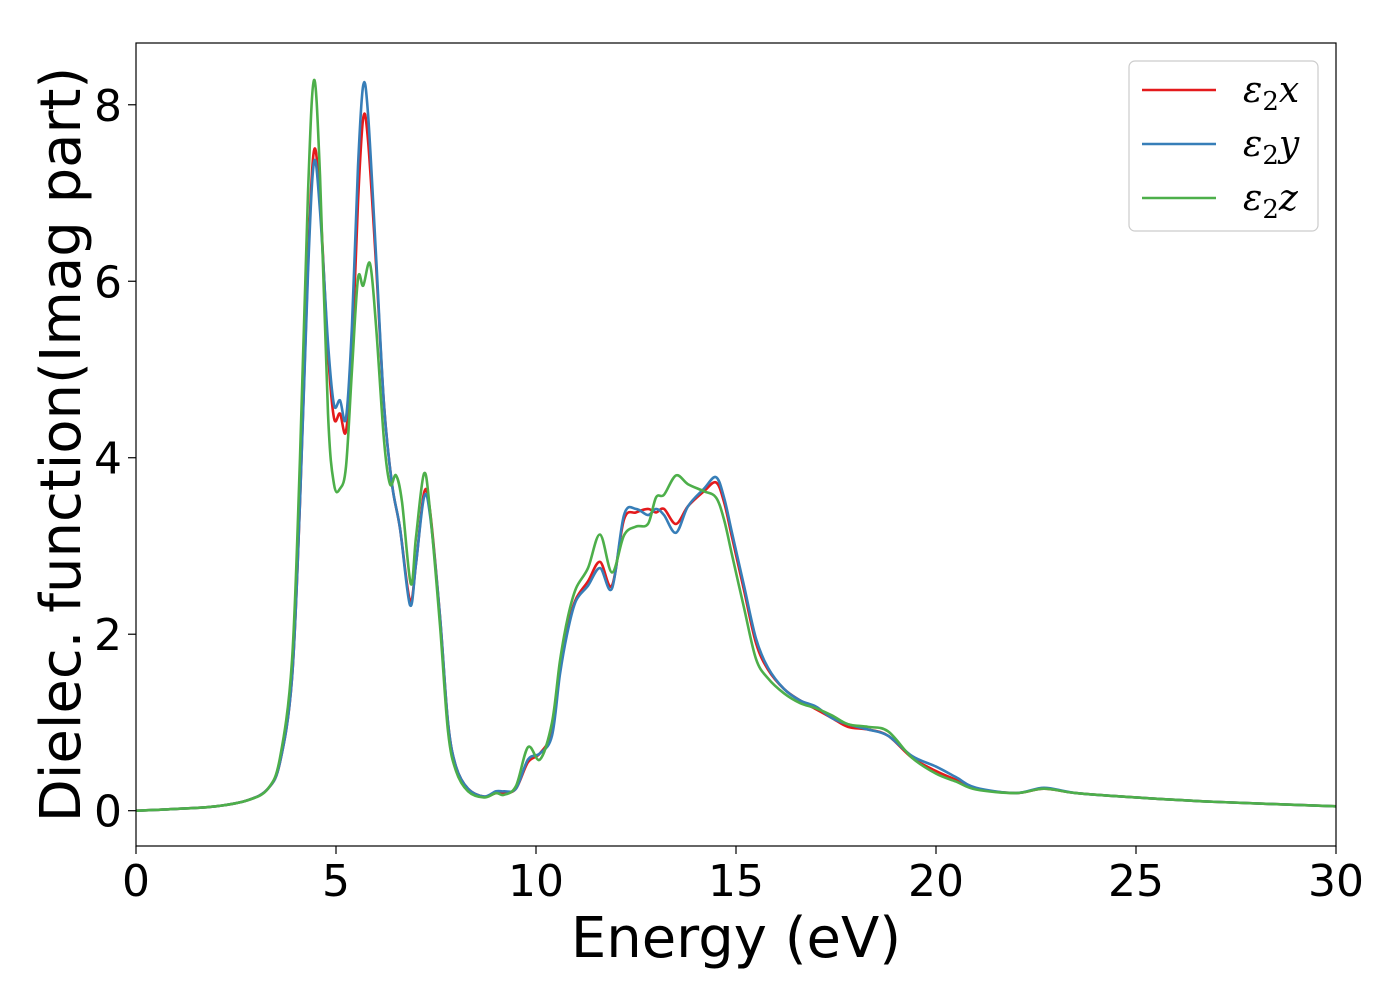 This screenshot has width=1400, height=1000. What do you see at coordinates (61, 445) in the screenshot?
I see `y-axis-label: Dielec. function(Imag part)` at bounding box center [61, 445].